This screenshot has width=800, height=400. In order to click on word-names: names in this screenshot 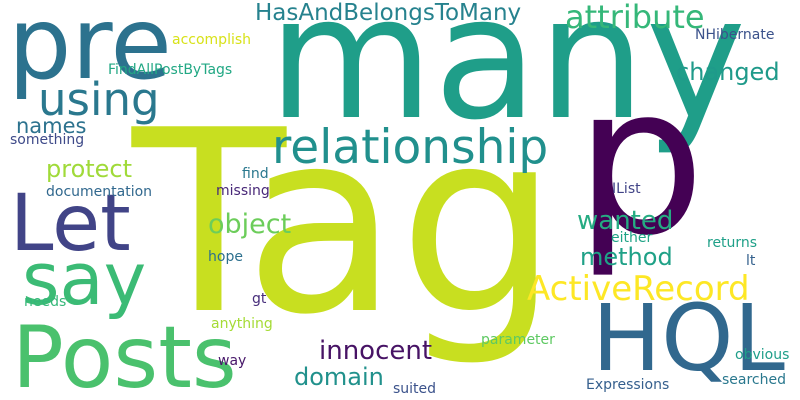, I will do `click(51, 126)`.